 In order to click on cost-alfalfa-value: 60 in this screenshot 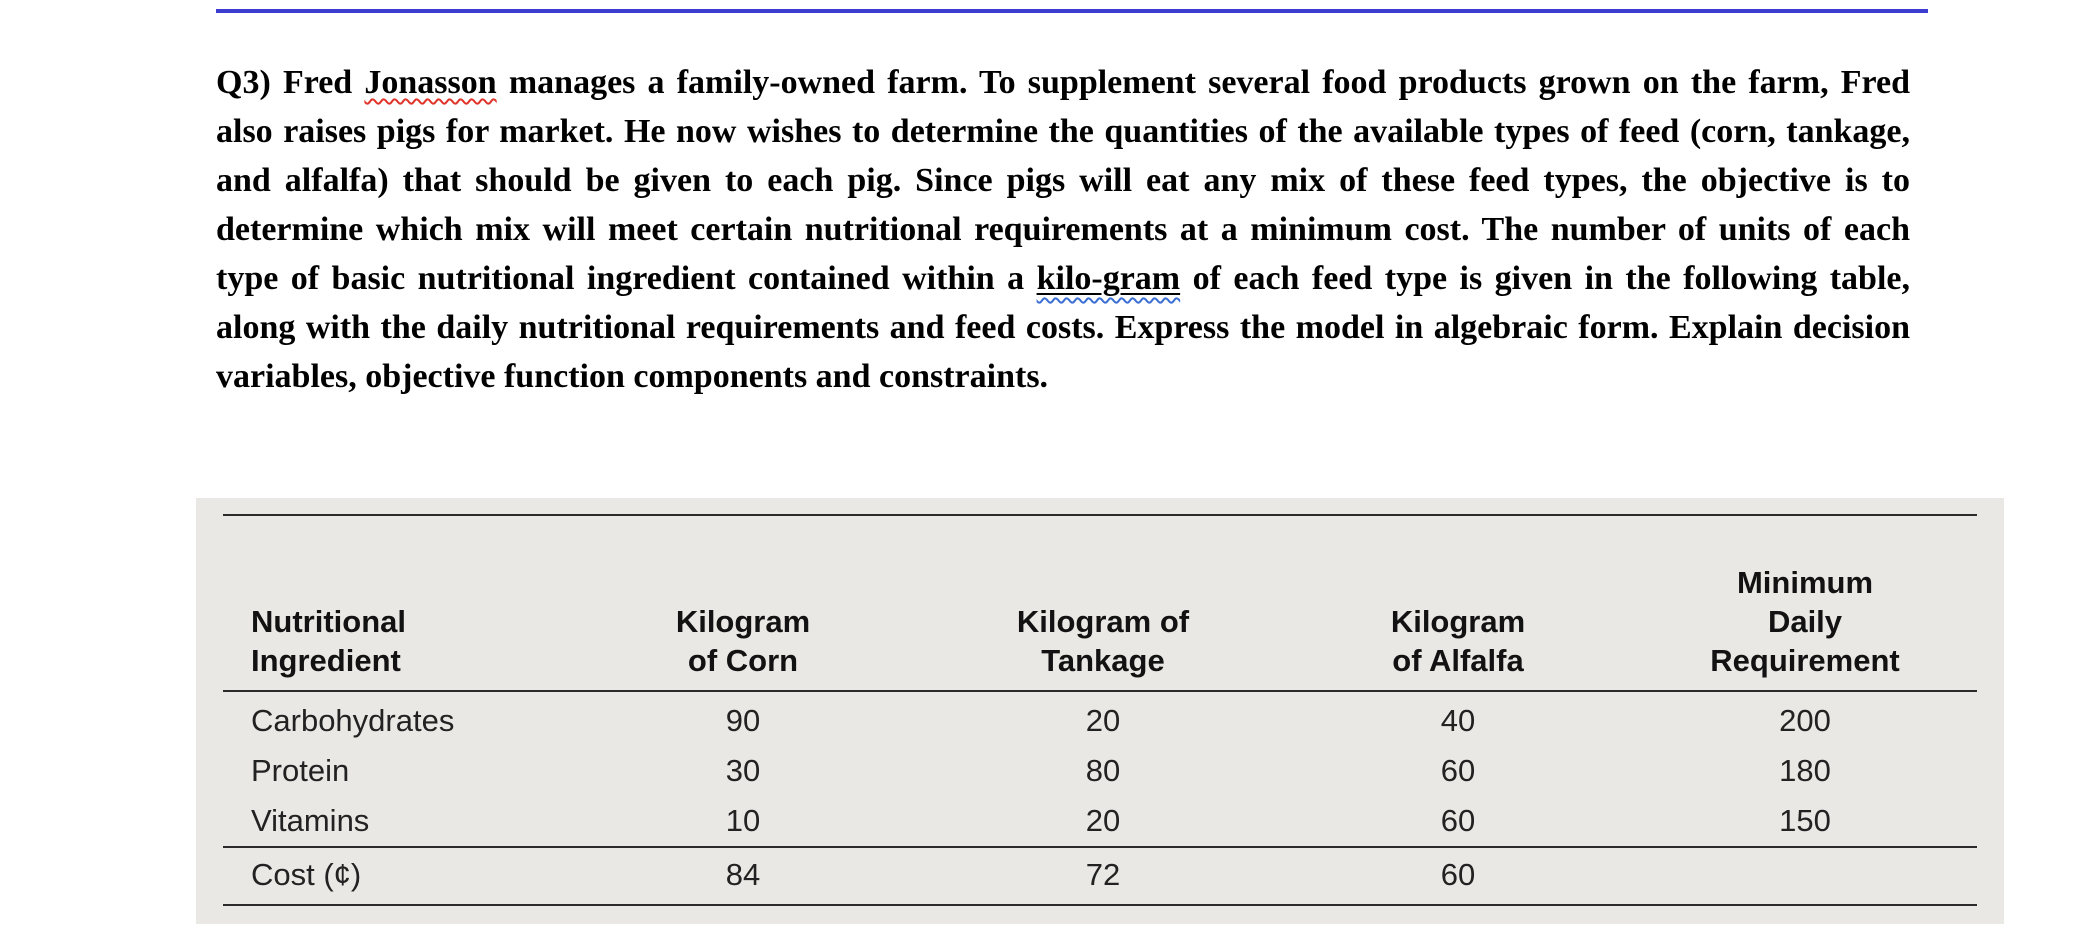, I will do `click(1458, 874)`.